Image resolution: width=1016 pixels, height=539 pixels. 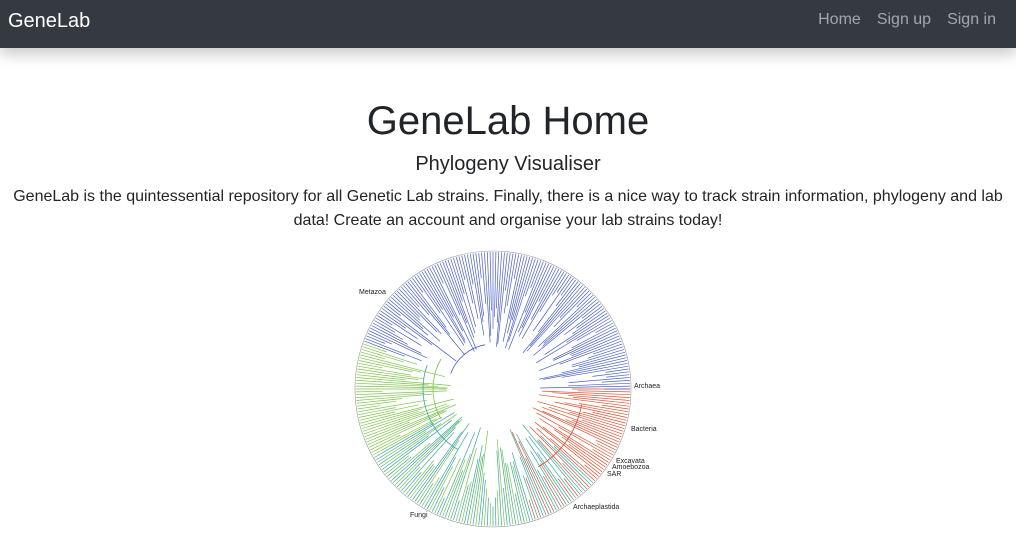 I want to click on tree-internal-arc, so click(x=437, y=389).